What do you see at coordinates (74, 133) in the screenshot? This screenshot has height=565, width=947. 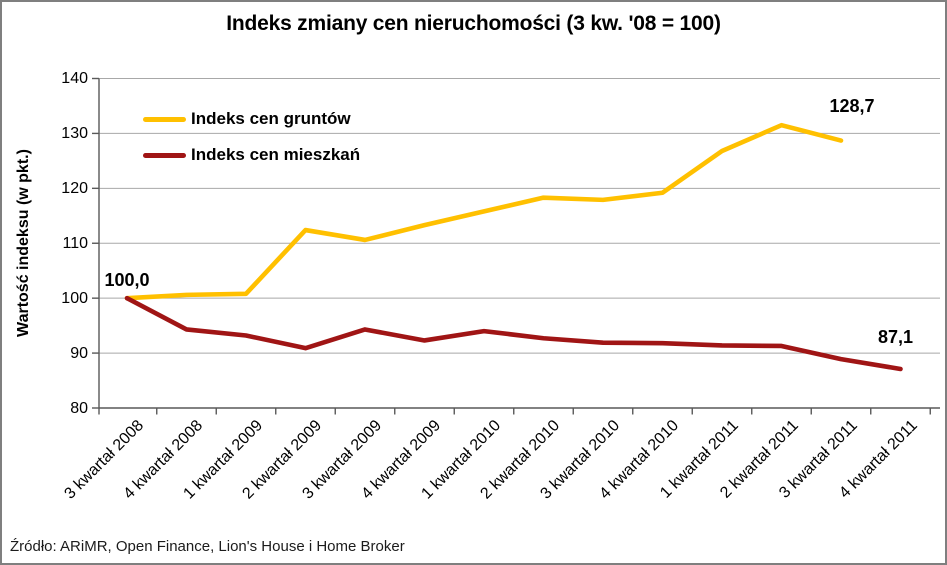 I see `y-axis-tick-label: 130` at bounding box center [74, 133].